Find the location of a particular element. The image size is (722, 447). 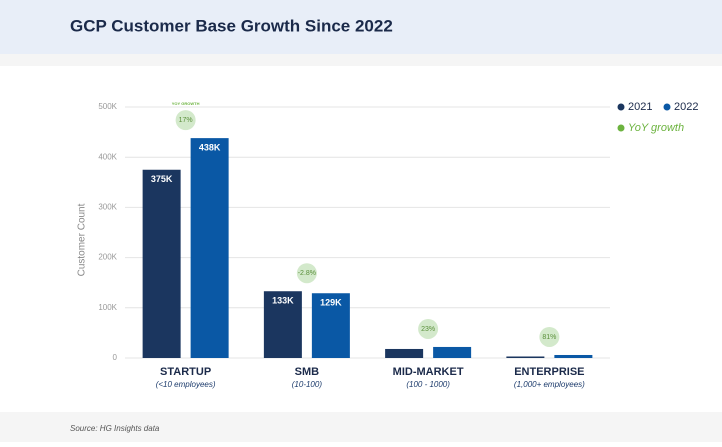

value-label: 375K is located at coordinates (162, 179).